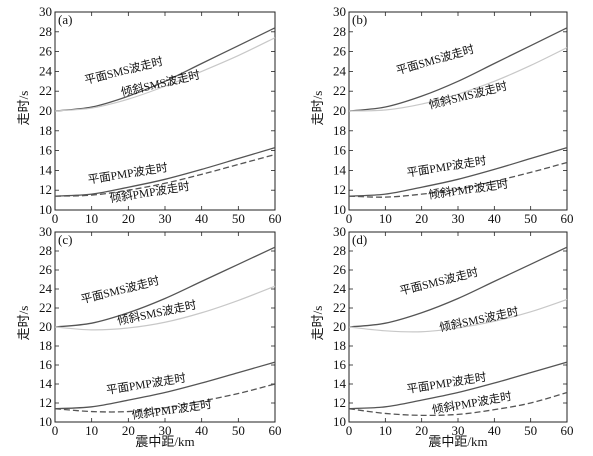  What do you see at coordinates (23, 323) in the screenshot?
I see `y-axis-label-bottom: 走时/s` at bounding box center [23, 323].